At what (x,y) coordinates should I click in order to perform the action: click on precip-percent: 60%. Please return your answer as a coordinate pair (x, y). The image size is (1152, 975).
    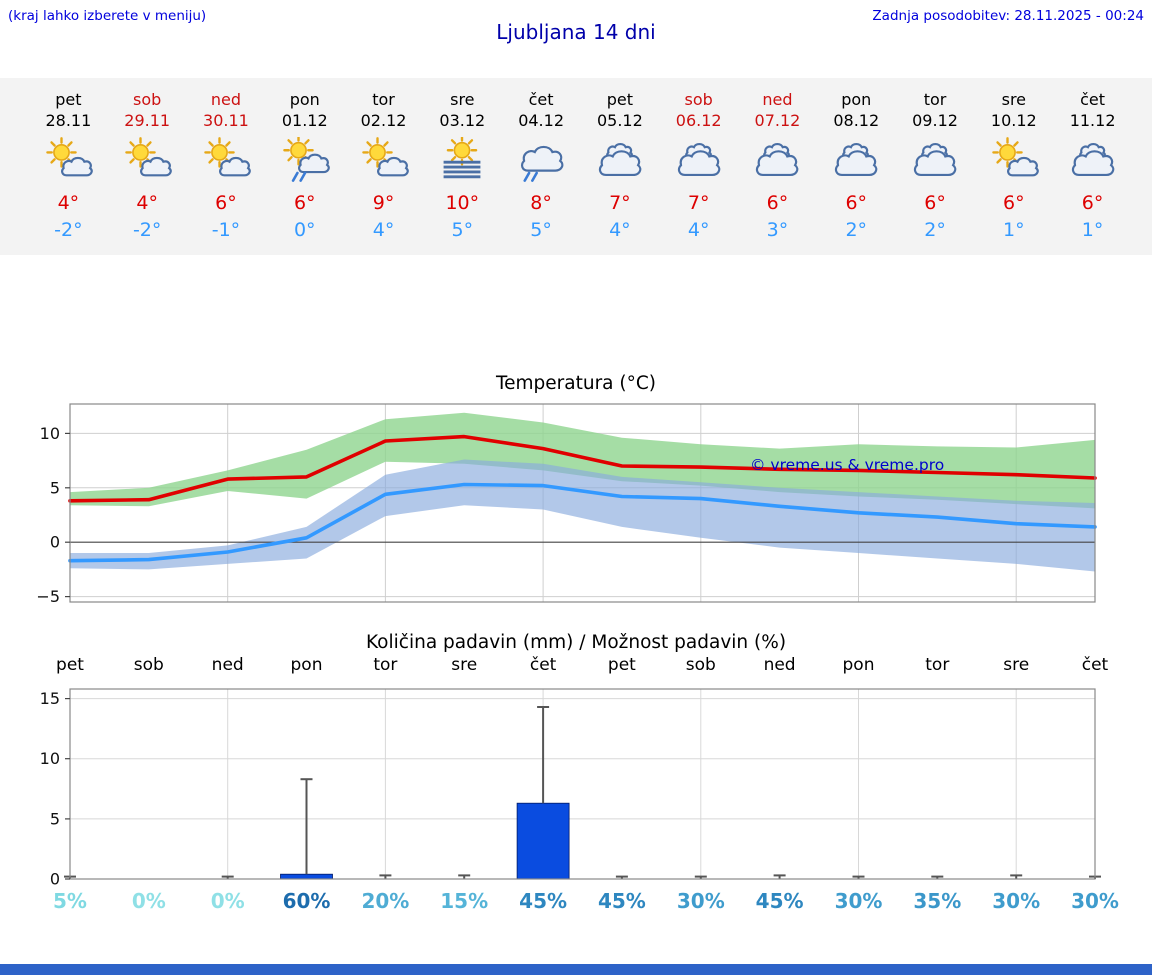
    Looking at the image, I should click on (306, 901).